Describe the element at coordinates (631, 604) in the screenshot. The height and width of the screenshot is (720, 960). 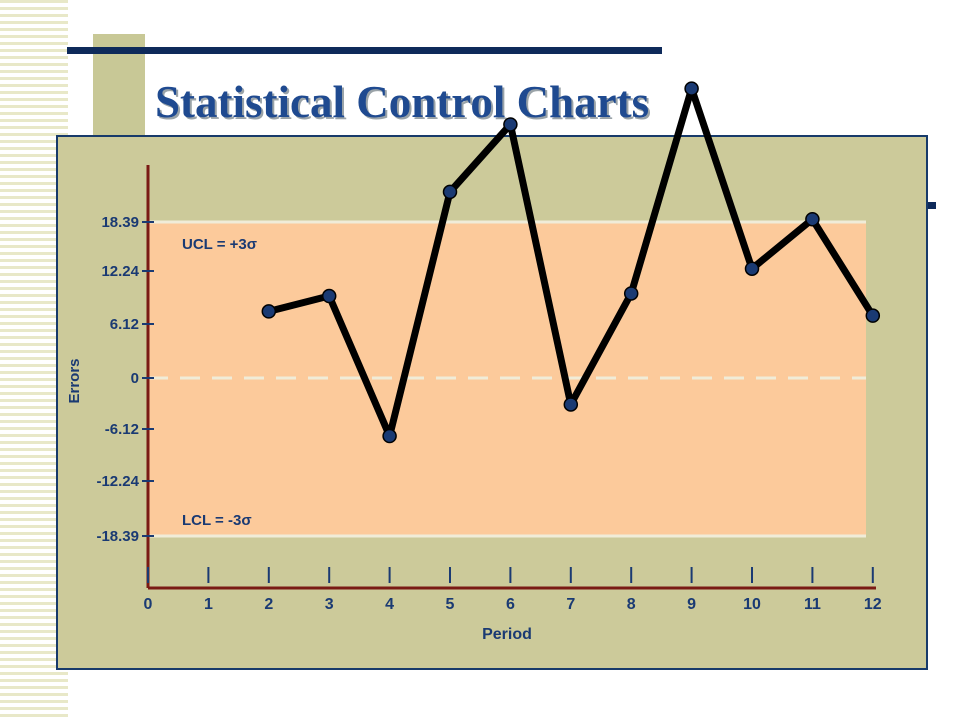
I see `x-tick-label: 8` at that location.